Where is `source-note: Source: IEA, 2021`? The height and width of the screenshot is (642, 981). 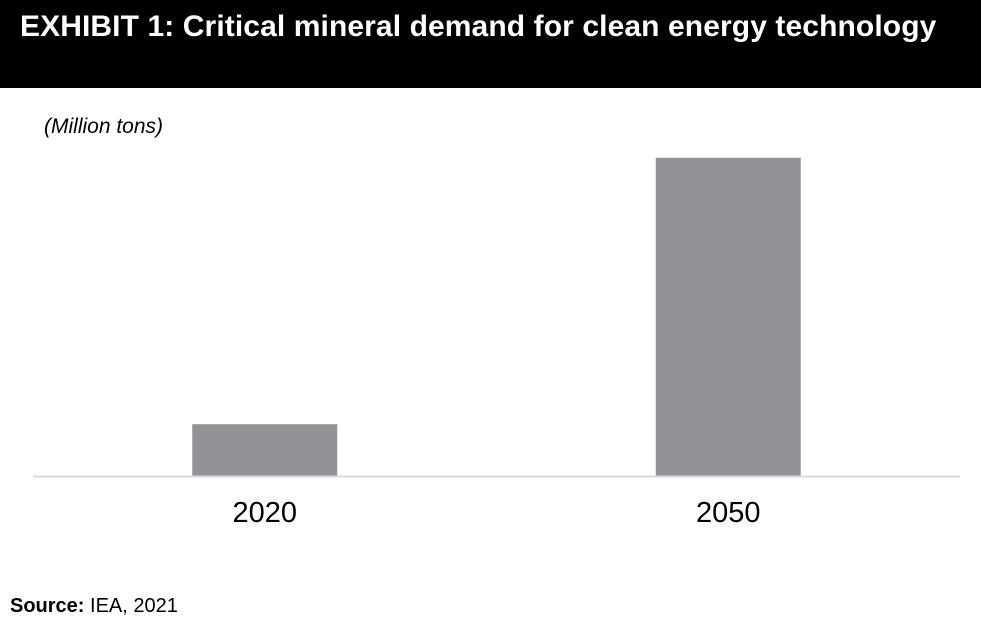
source-note: Source: IEA, 2021 is located at coordinates (94, 606).